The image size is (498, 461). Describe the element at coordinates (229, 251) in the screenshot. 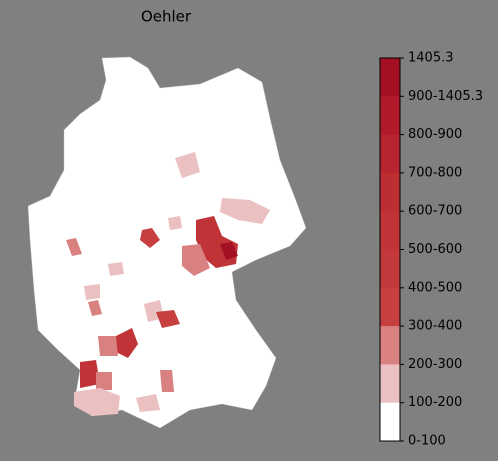

I see `region-dark` at that location.